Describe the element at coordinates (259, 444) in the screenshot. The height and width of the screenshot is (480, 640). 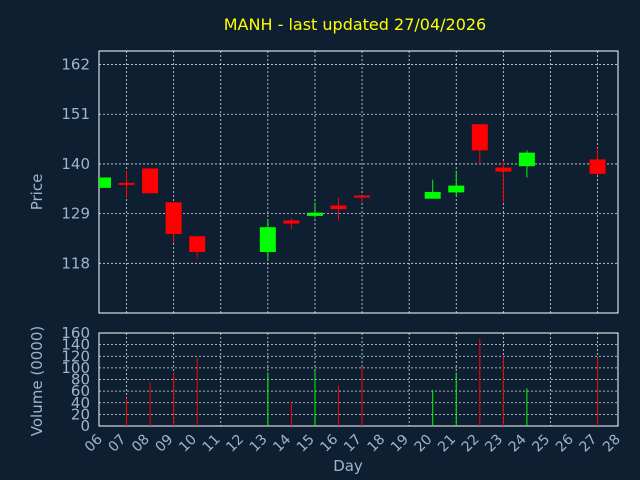
I see `x-tick-label: 13` at that location.